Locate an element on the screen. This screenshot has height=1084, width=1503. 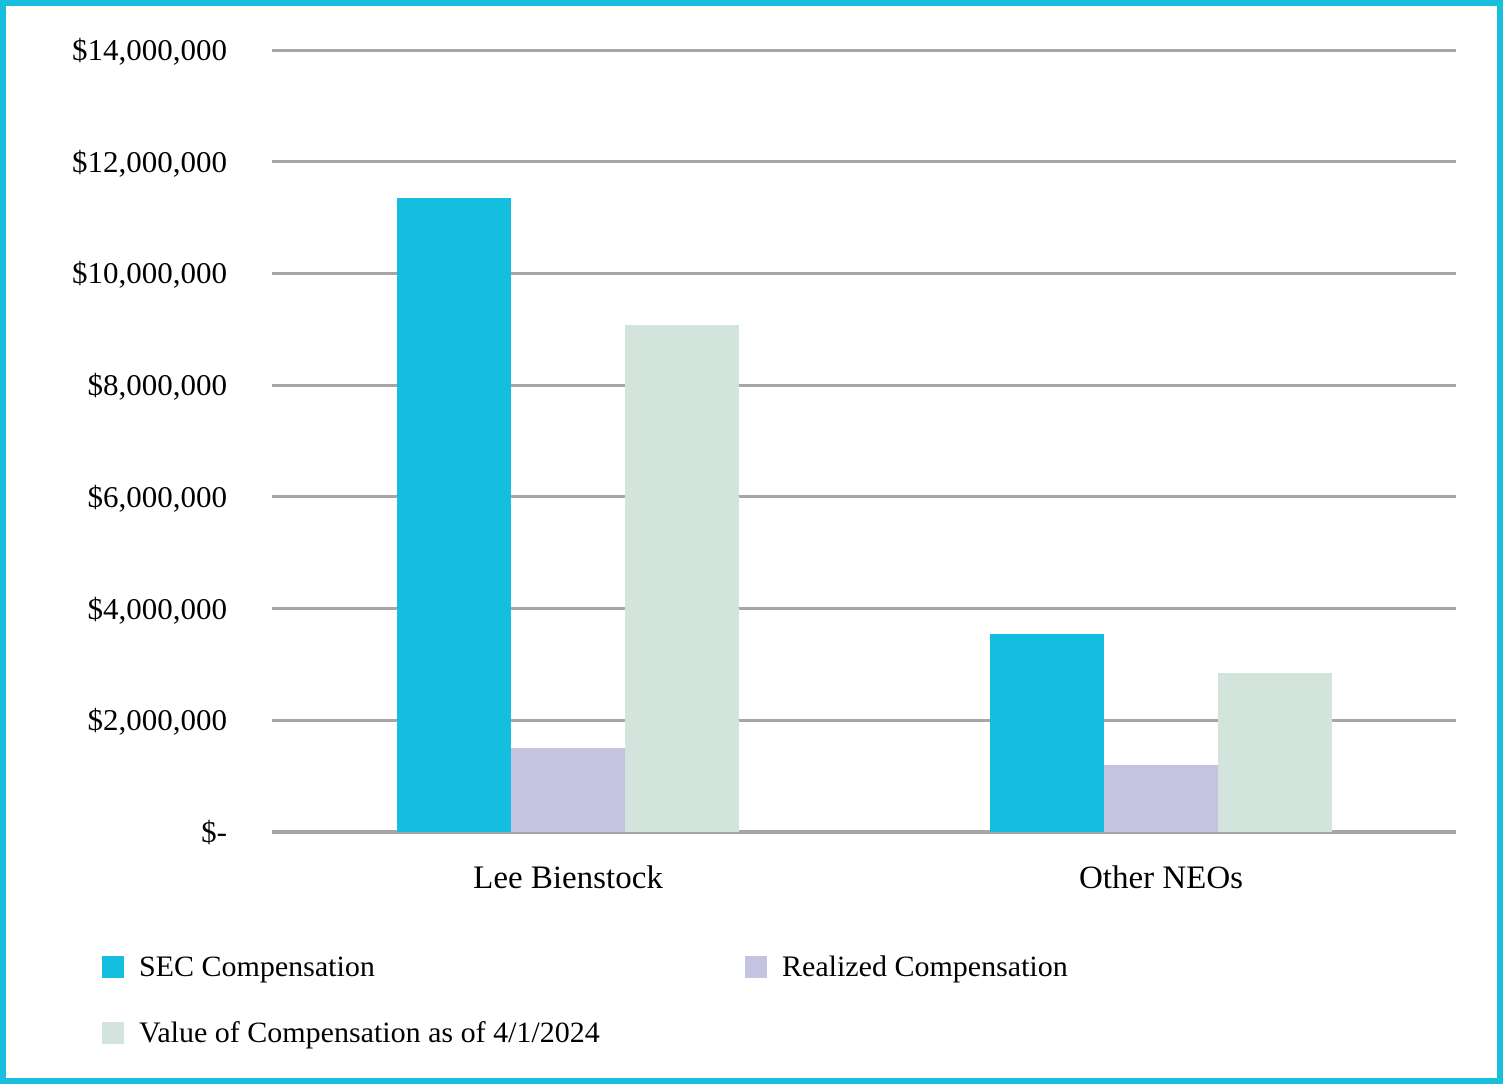
legend-label: Value of Compensation as of 4/1/2024 is located at coordinates (369, 1032).